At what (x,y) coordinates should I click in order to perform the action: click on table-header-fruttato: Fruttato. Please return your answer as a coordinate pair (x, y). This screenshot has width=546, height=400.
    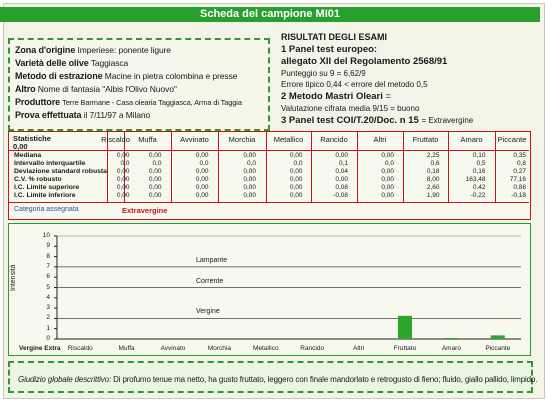
    Looking at the image, I should click on (425, 139).